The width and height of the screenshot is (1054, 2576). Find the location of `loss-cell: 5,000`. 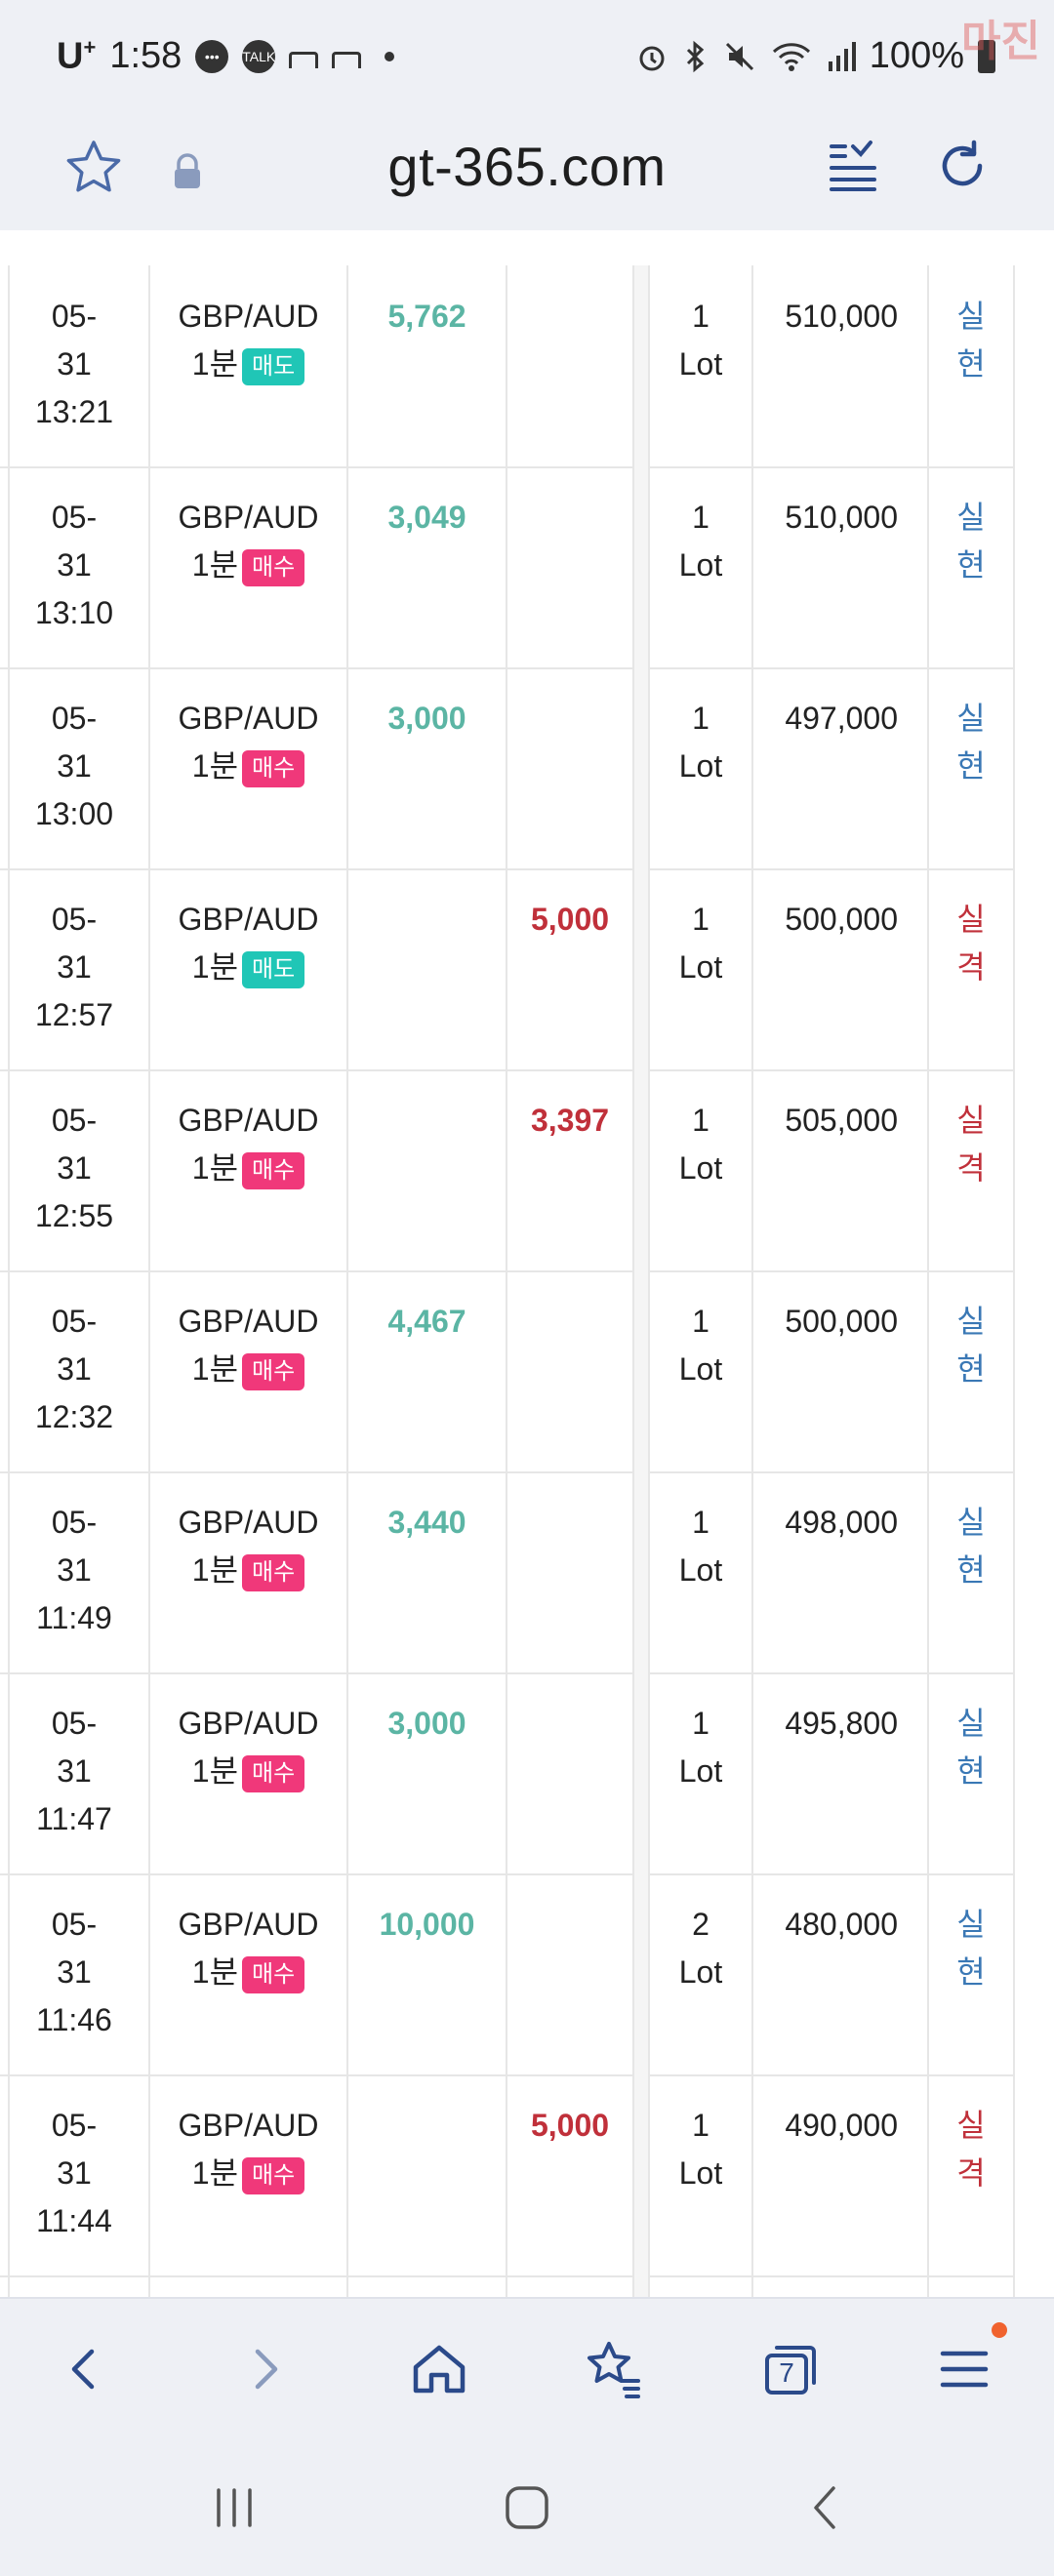

loss-cell: 5,000 is located at coordinates (571, 2174).